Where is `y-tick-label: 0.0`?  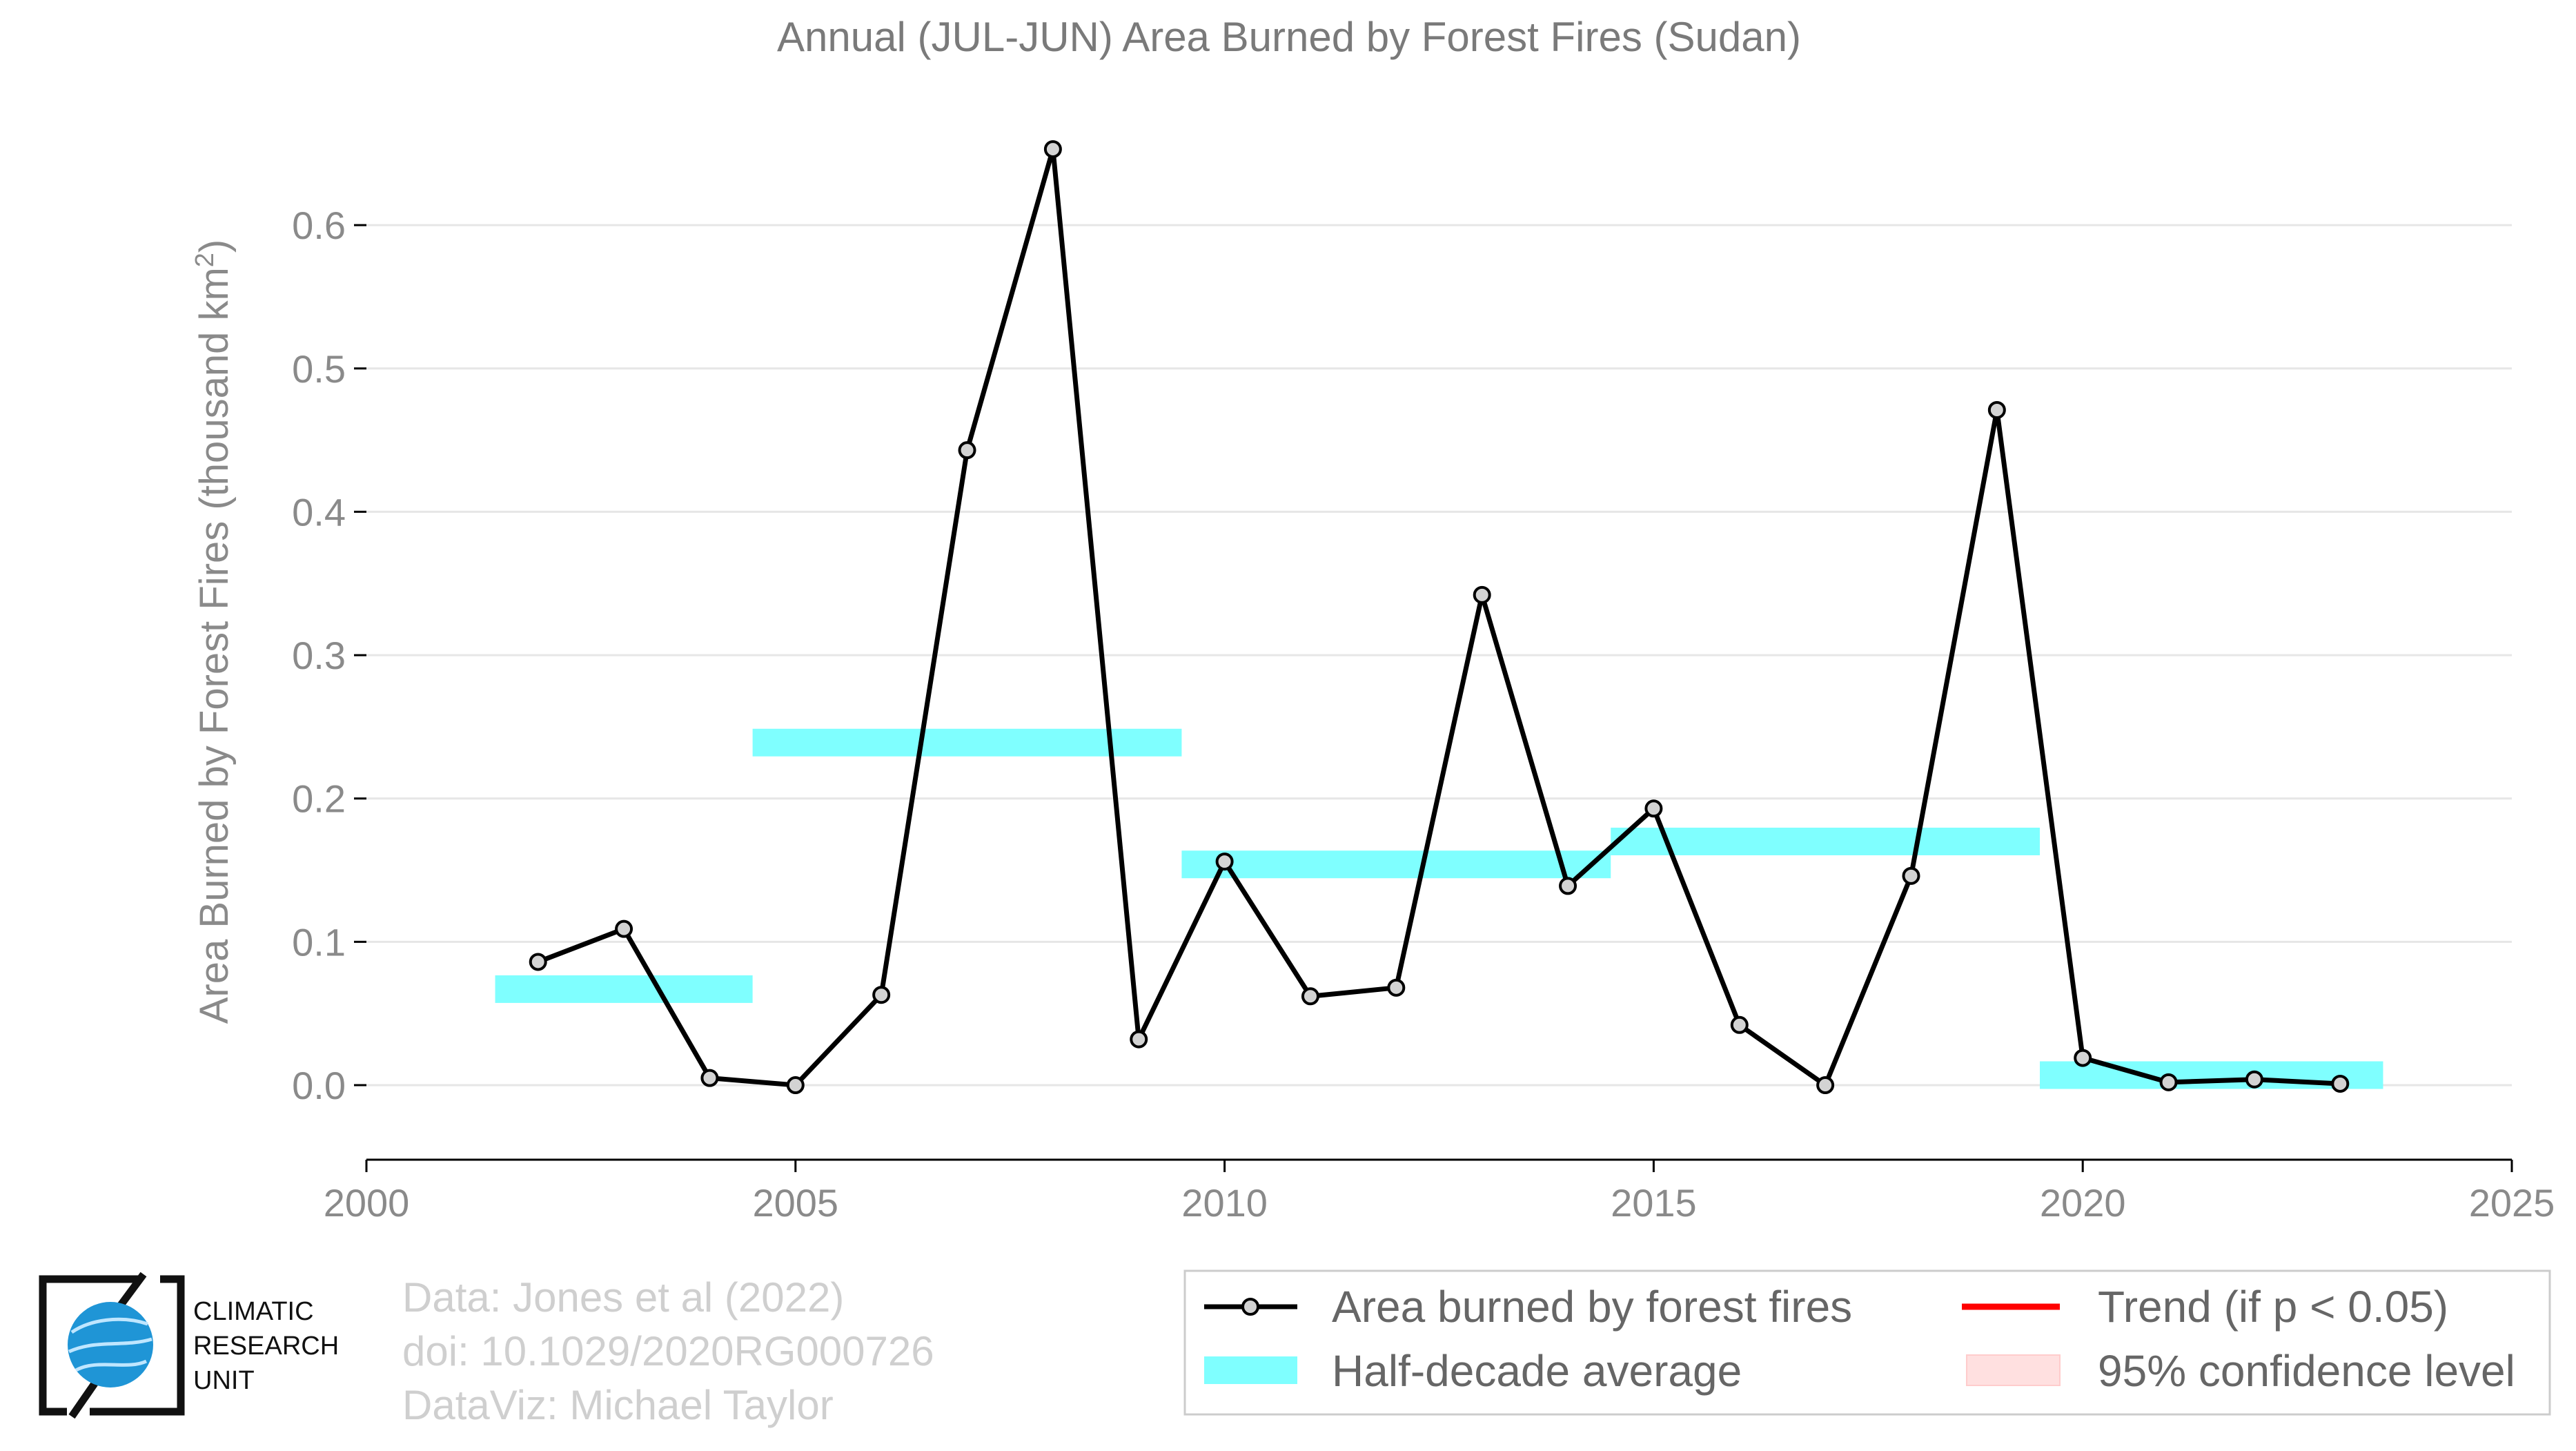 y-tick-label: 0.0 is located at coordinates (319, 1085).